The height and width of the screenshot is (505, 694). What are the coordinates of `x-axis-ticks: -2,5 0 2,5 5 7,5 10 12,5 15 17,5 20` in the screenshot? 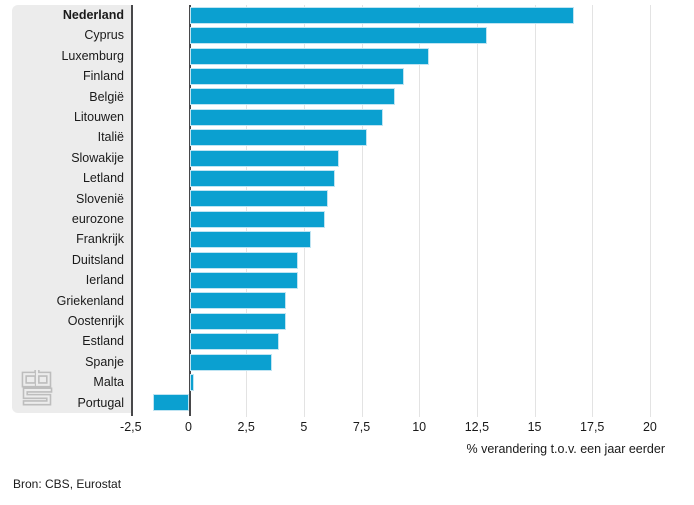 It's located at (347, 428).